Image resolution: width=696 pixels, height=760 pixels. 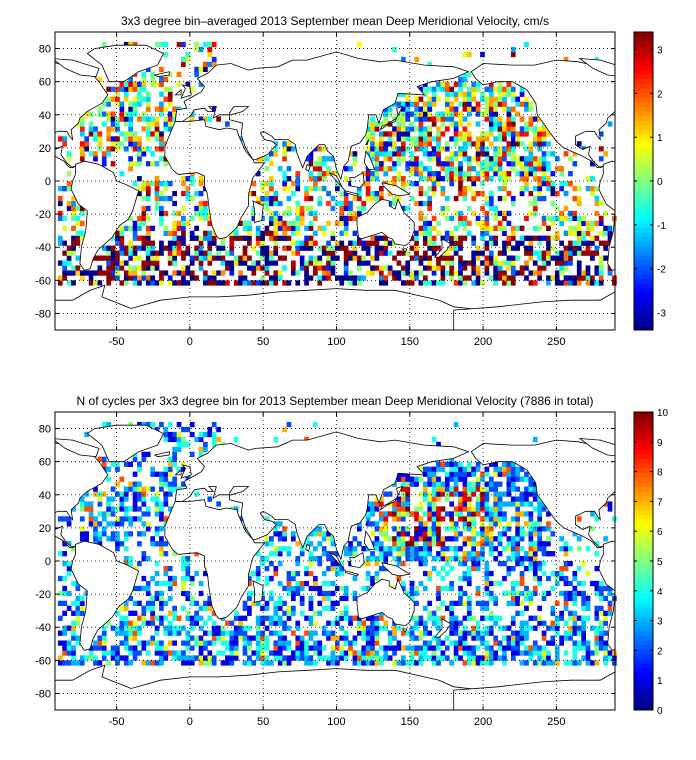 What do you see at coordinates (308, 167) in the screenshot?
I see `land-mass` at bounding box center [308, 167].